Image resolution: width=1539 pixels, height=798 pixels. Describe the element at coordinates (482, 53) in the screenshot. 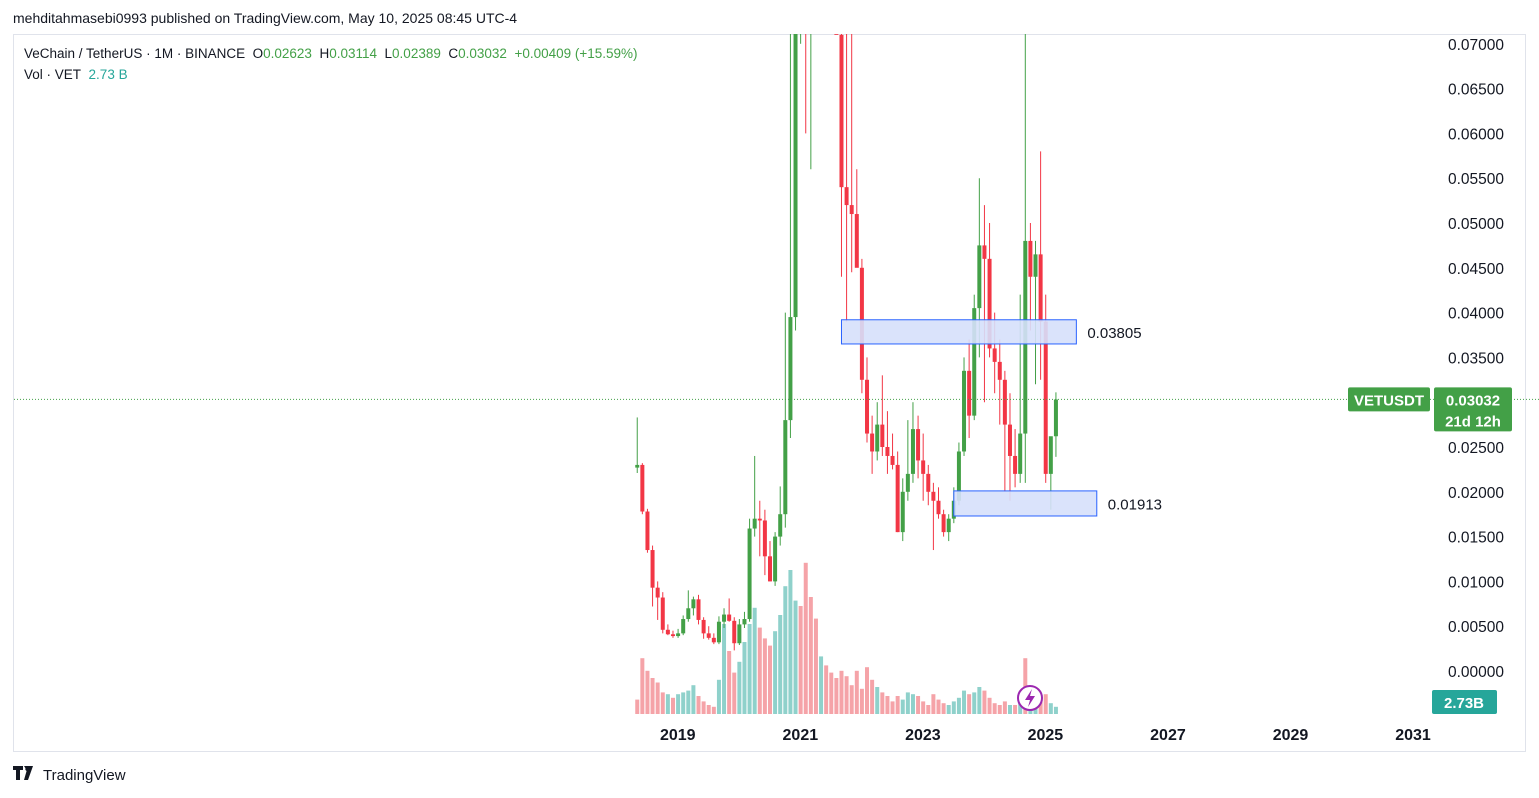

I see `close-value: 0.03032` at that location.